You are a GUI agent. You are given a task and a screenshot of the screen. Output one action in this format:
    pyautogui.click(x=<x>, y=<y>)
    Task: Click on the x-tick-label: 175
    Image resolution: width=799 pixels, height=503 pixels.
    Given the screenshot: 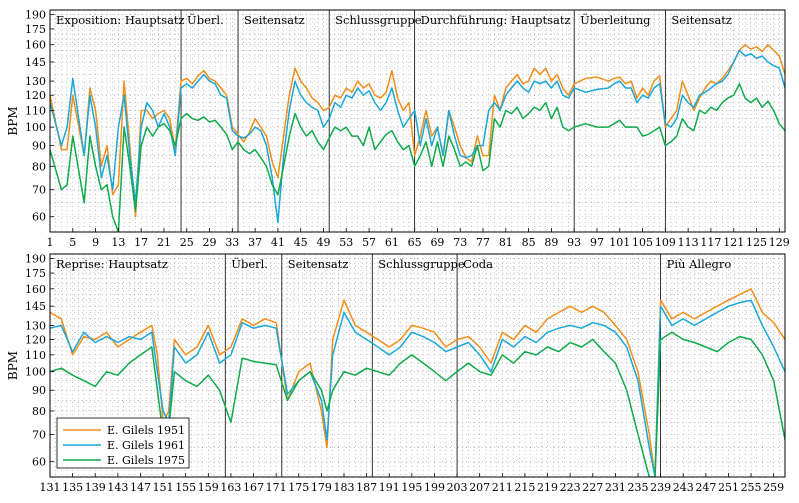 What is the action you would take?
    pyautogui.click(x=298, y=487)
    